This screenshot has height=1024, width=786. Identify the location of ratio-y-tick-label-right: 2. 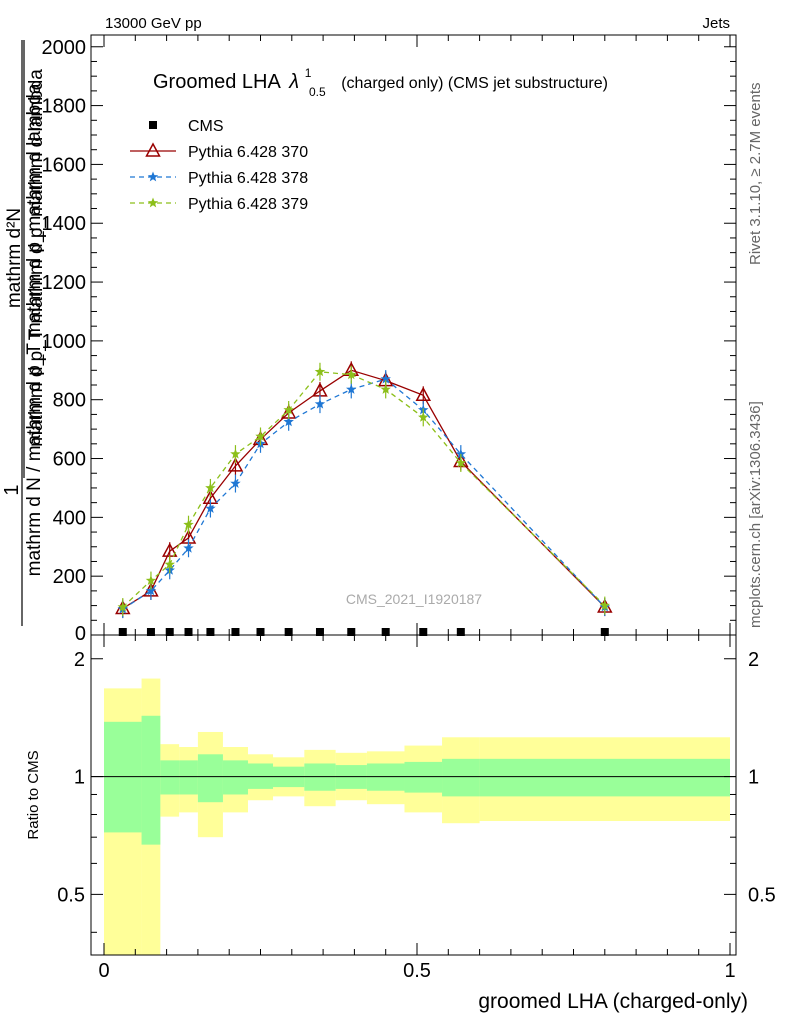
(753, 660).